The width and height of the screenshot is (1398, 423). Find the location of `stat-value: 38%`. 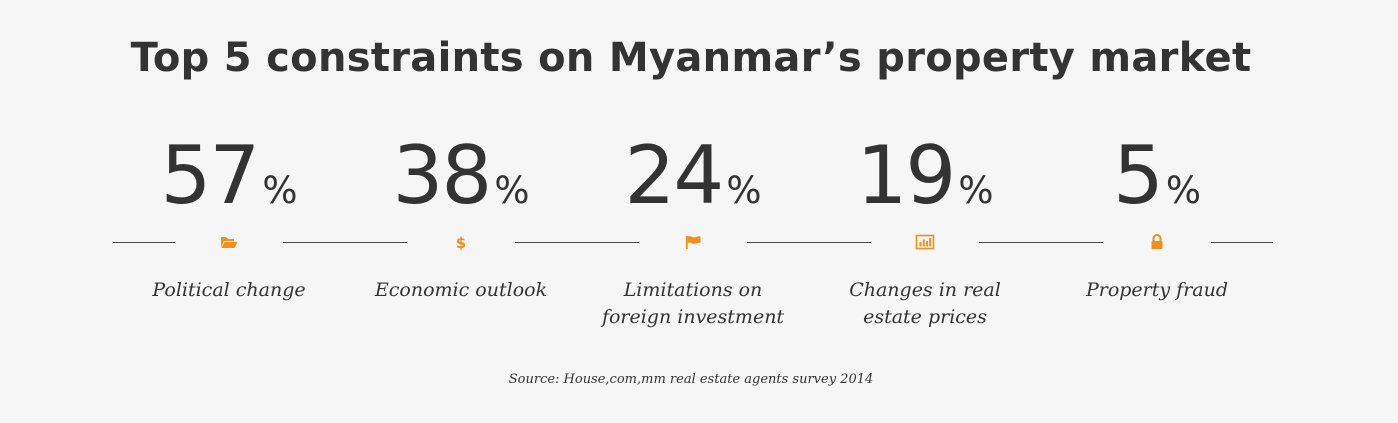

stat-value: 38% is located at coordinates (461, 187).